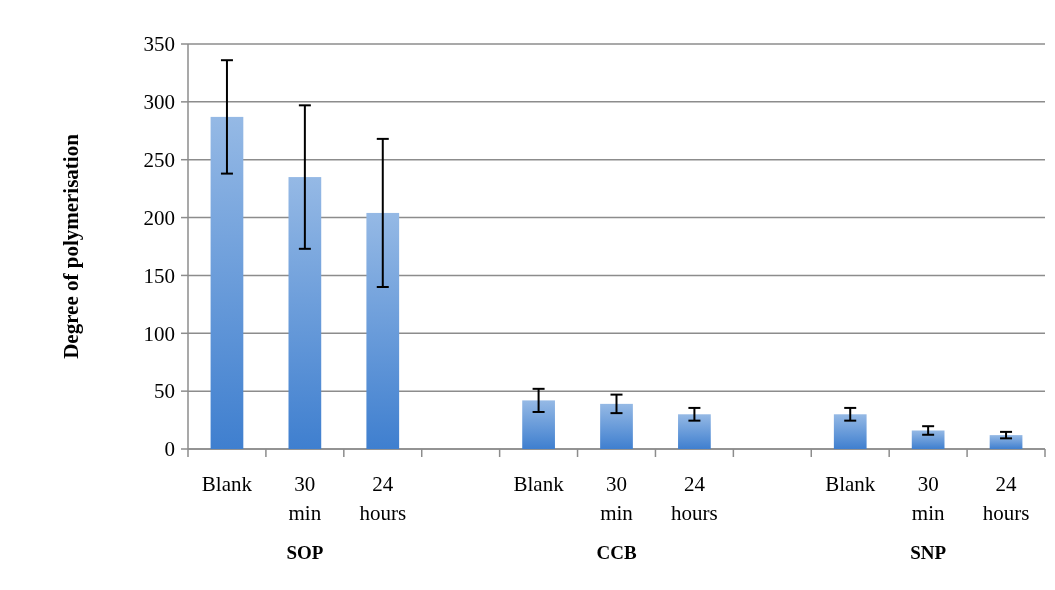 The height and width of the screenshot is (590, 1055). What do you see at coordinates (159, 217) in the screenshot?
I see `y-tick-label: 200` at bounding box center [159, 217].